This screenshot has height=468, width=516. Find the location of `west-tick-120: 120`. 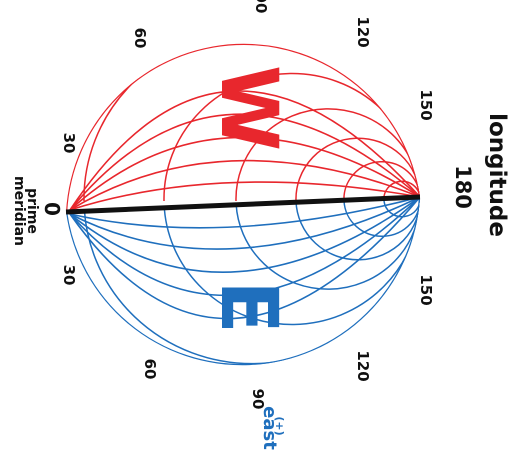

west-tick-120: 120 is located at coordinates (363, 31).